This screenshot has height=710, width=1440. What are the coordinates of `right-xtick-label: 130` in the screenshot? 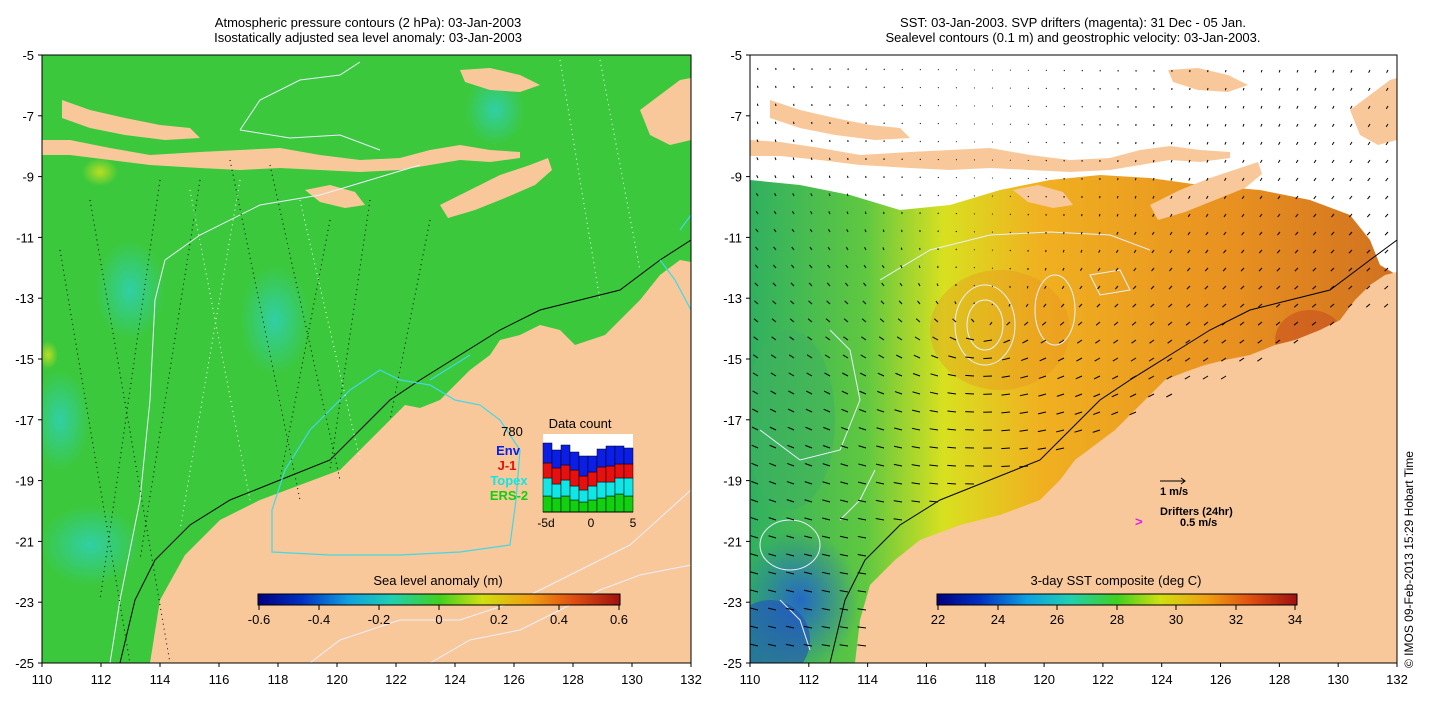 It's located at (1338, 679).